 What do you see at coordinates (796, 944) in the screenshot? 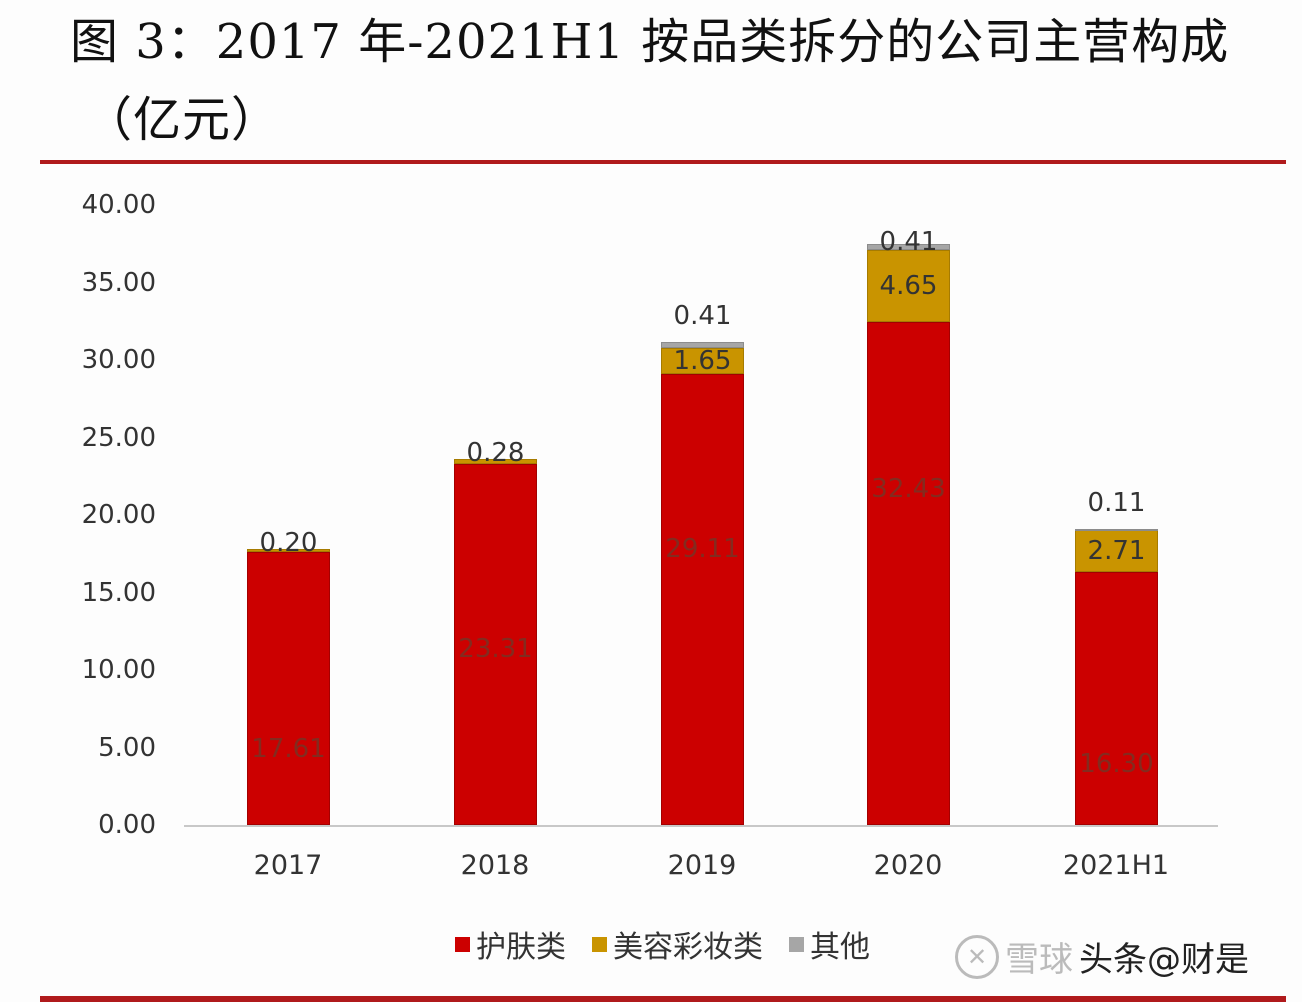
I see `legend-swatch-other` at bounding box center [796, 944].